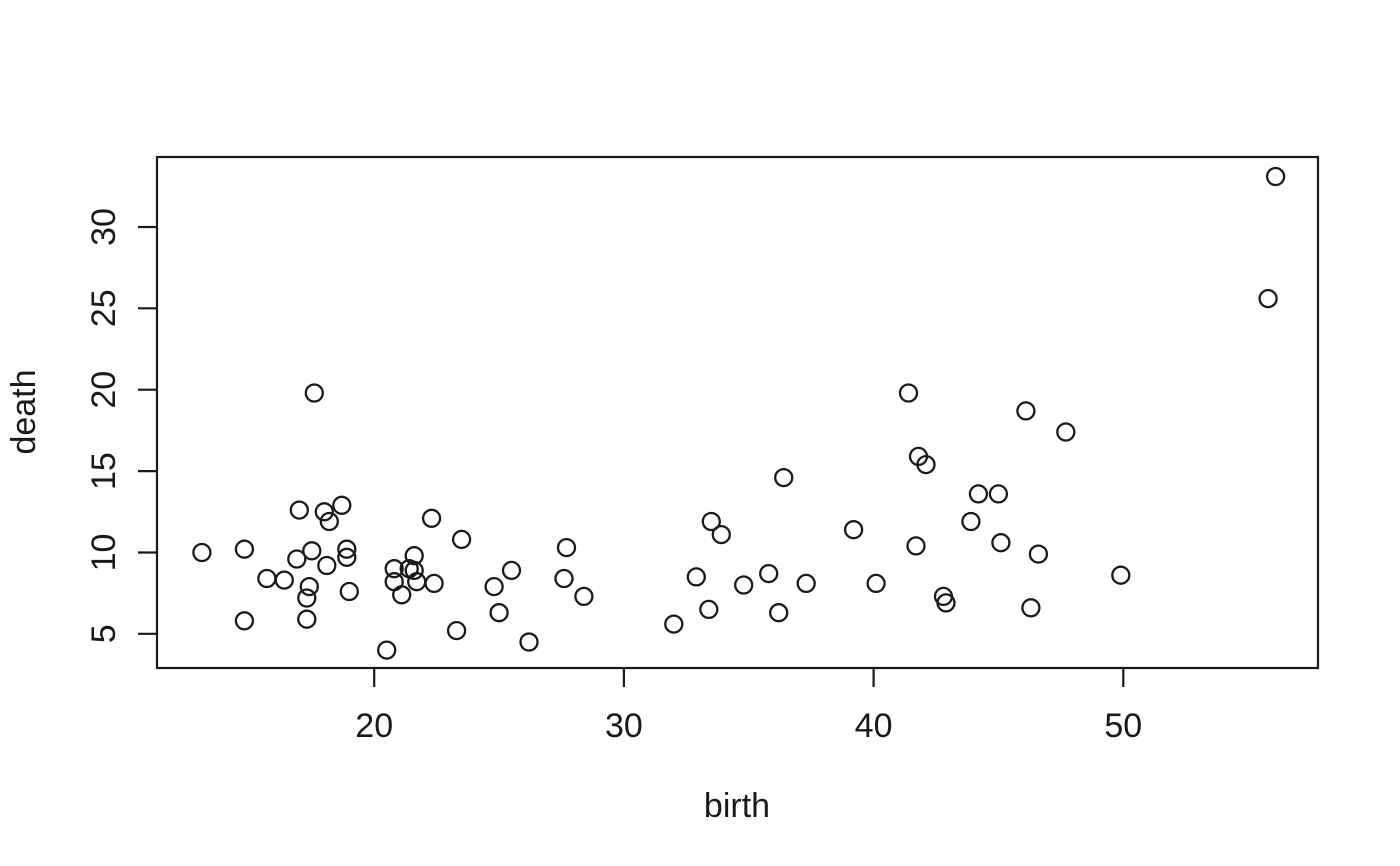 Image resolution: width=1400 pixels, height=866 pixels. What do you see at coordinates (1123, 726) in the screenshot?
I see `x-tick-label: 50` at bounding box center [1123, 726].